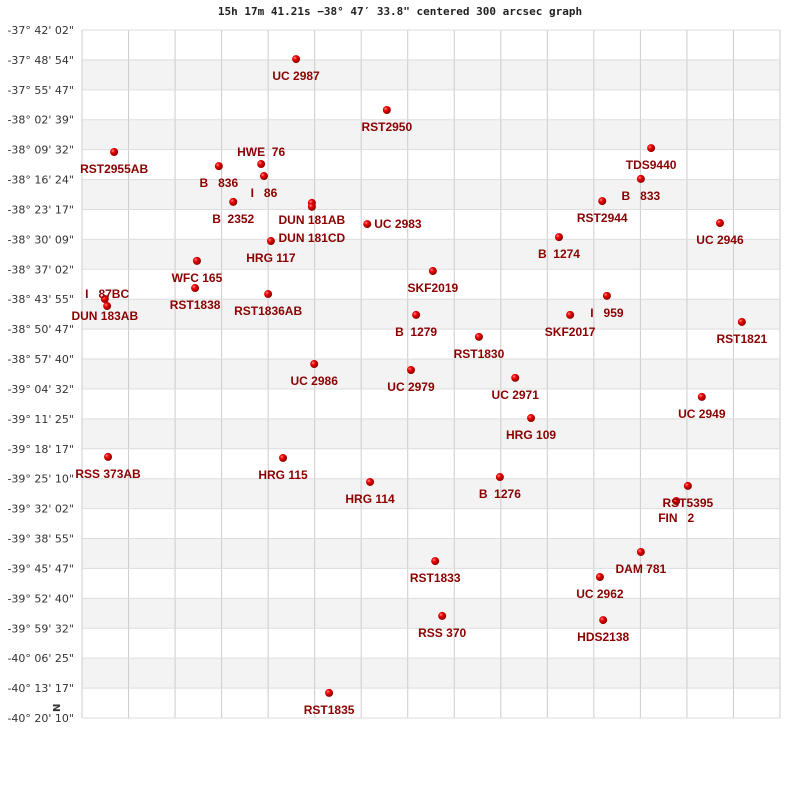  What do you see at coordinates (570, 332) in the screenshot?
I see `star-label: SKF2017` at bounding box center [570, 332].